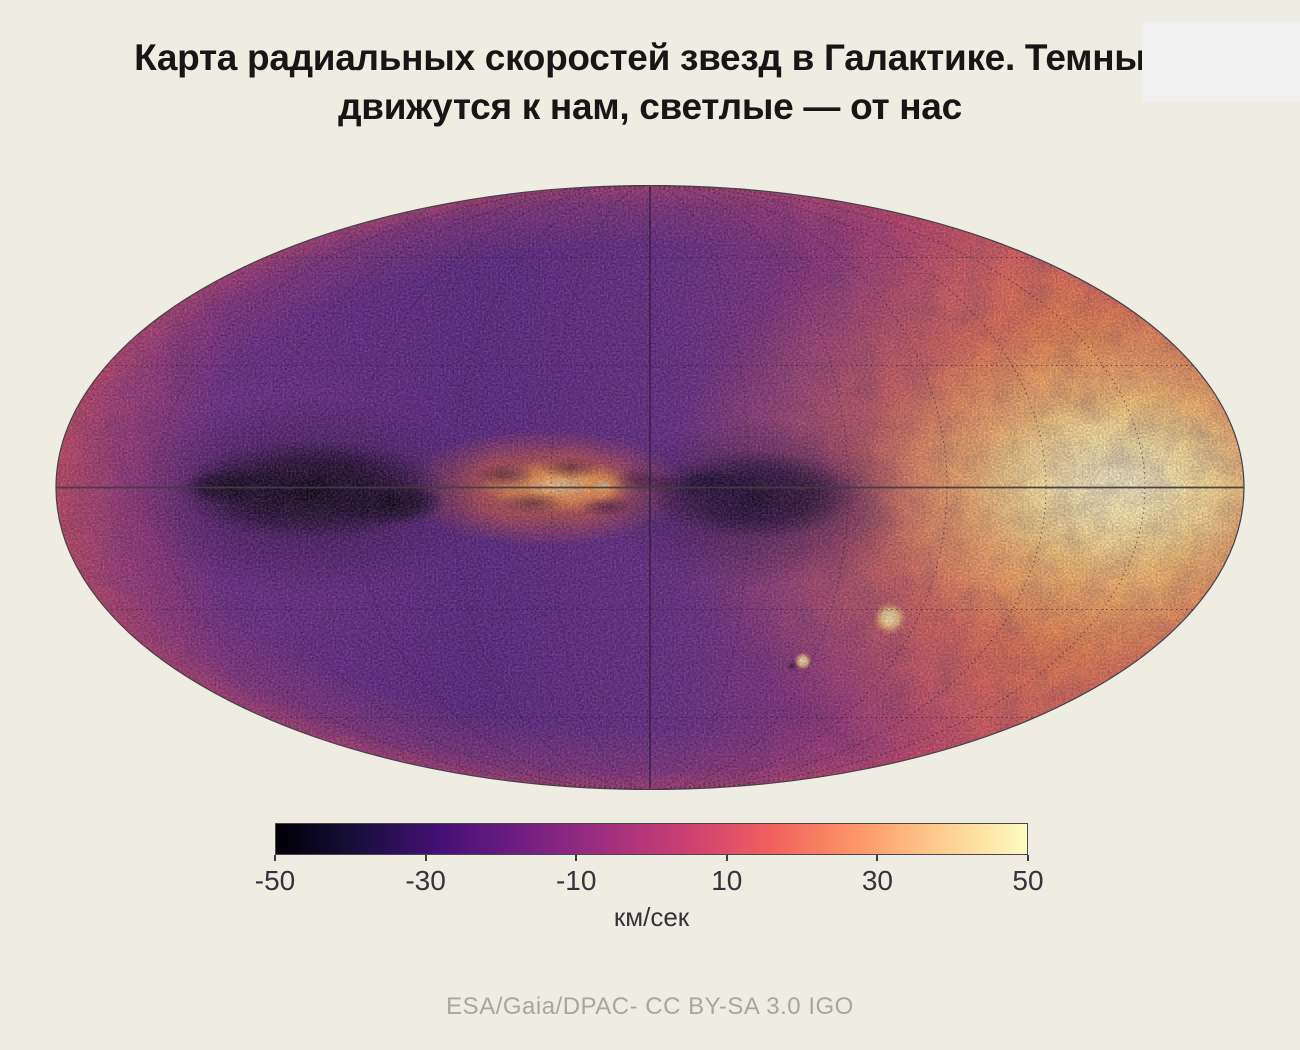 The width and height of the screenshot is (1300, 1050). I want to click on page-title-line2: движутся к нам, светлые — от нас, so click(650, 106).